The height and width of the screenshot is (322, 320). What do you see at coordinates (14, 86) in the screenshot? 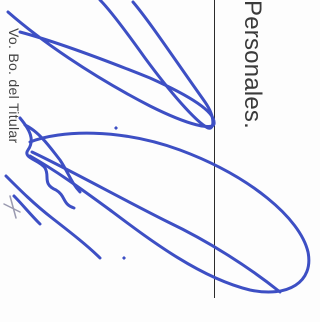
I see `approval-caption: Vo. Bo. del Titular` at bounding box center [14, 86].